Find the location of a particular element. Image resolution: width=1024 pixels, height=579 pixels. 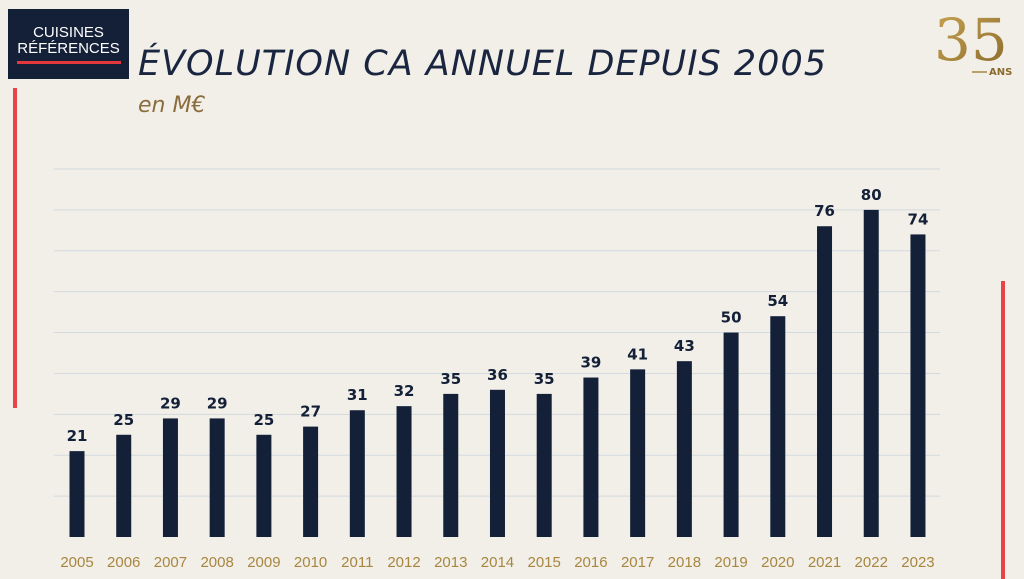

data-label-2017: 41 is located at coordinates (637, 354).